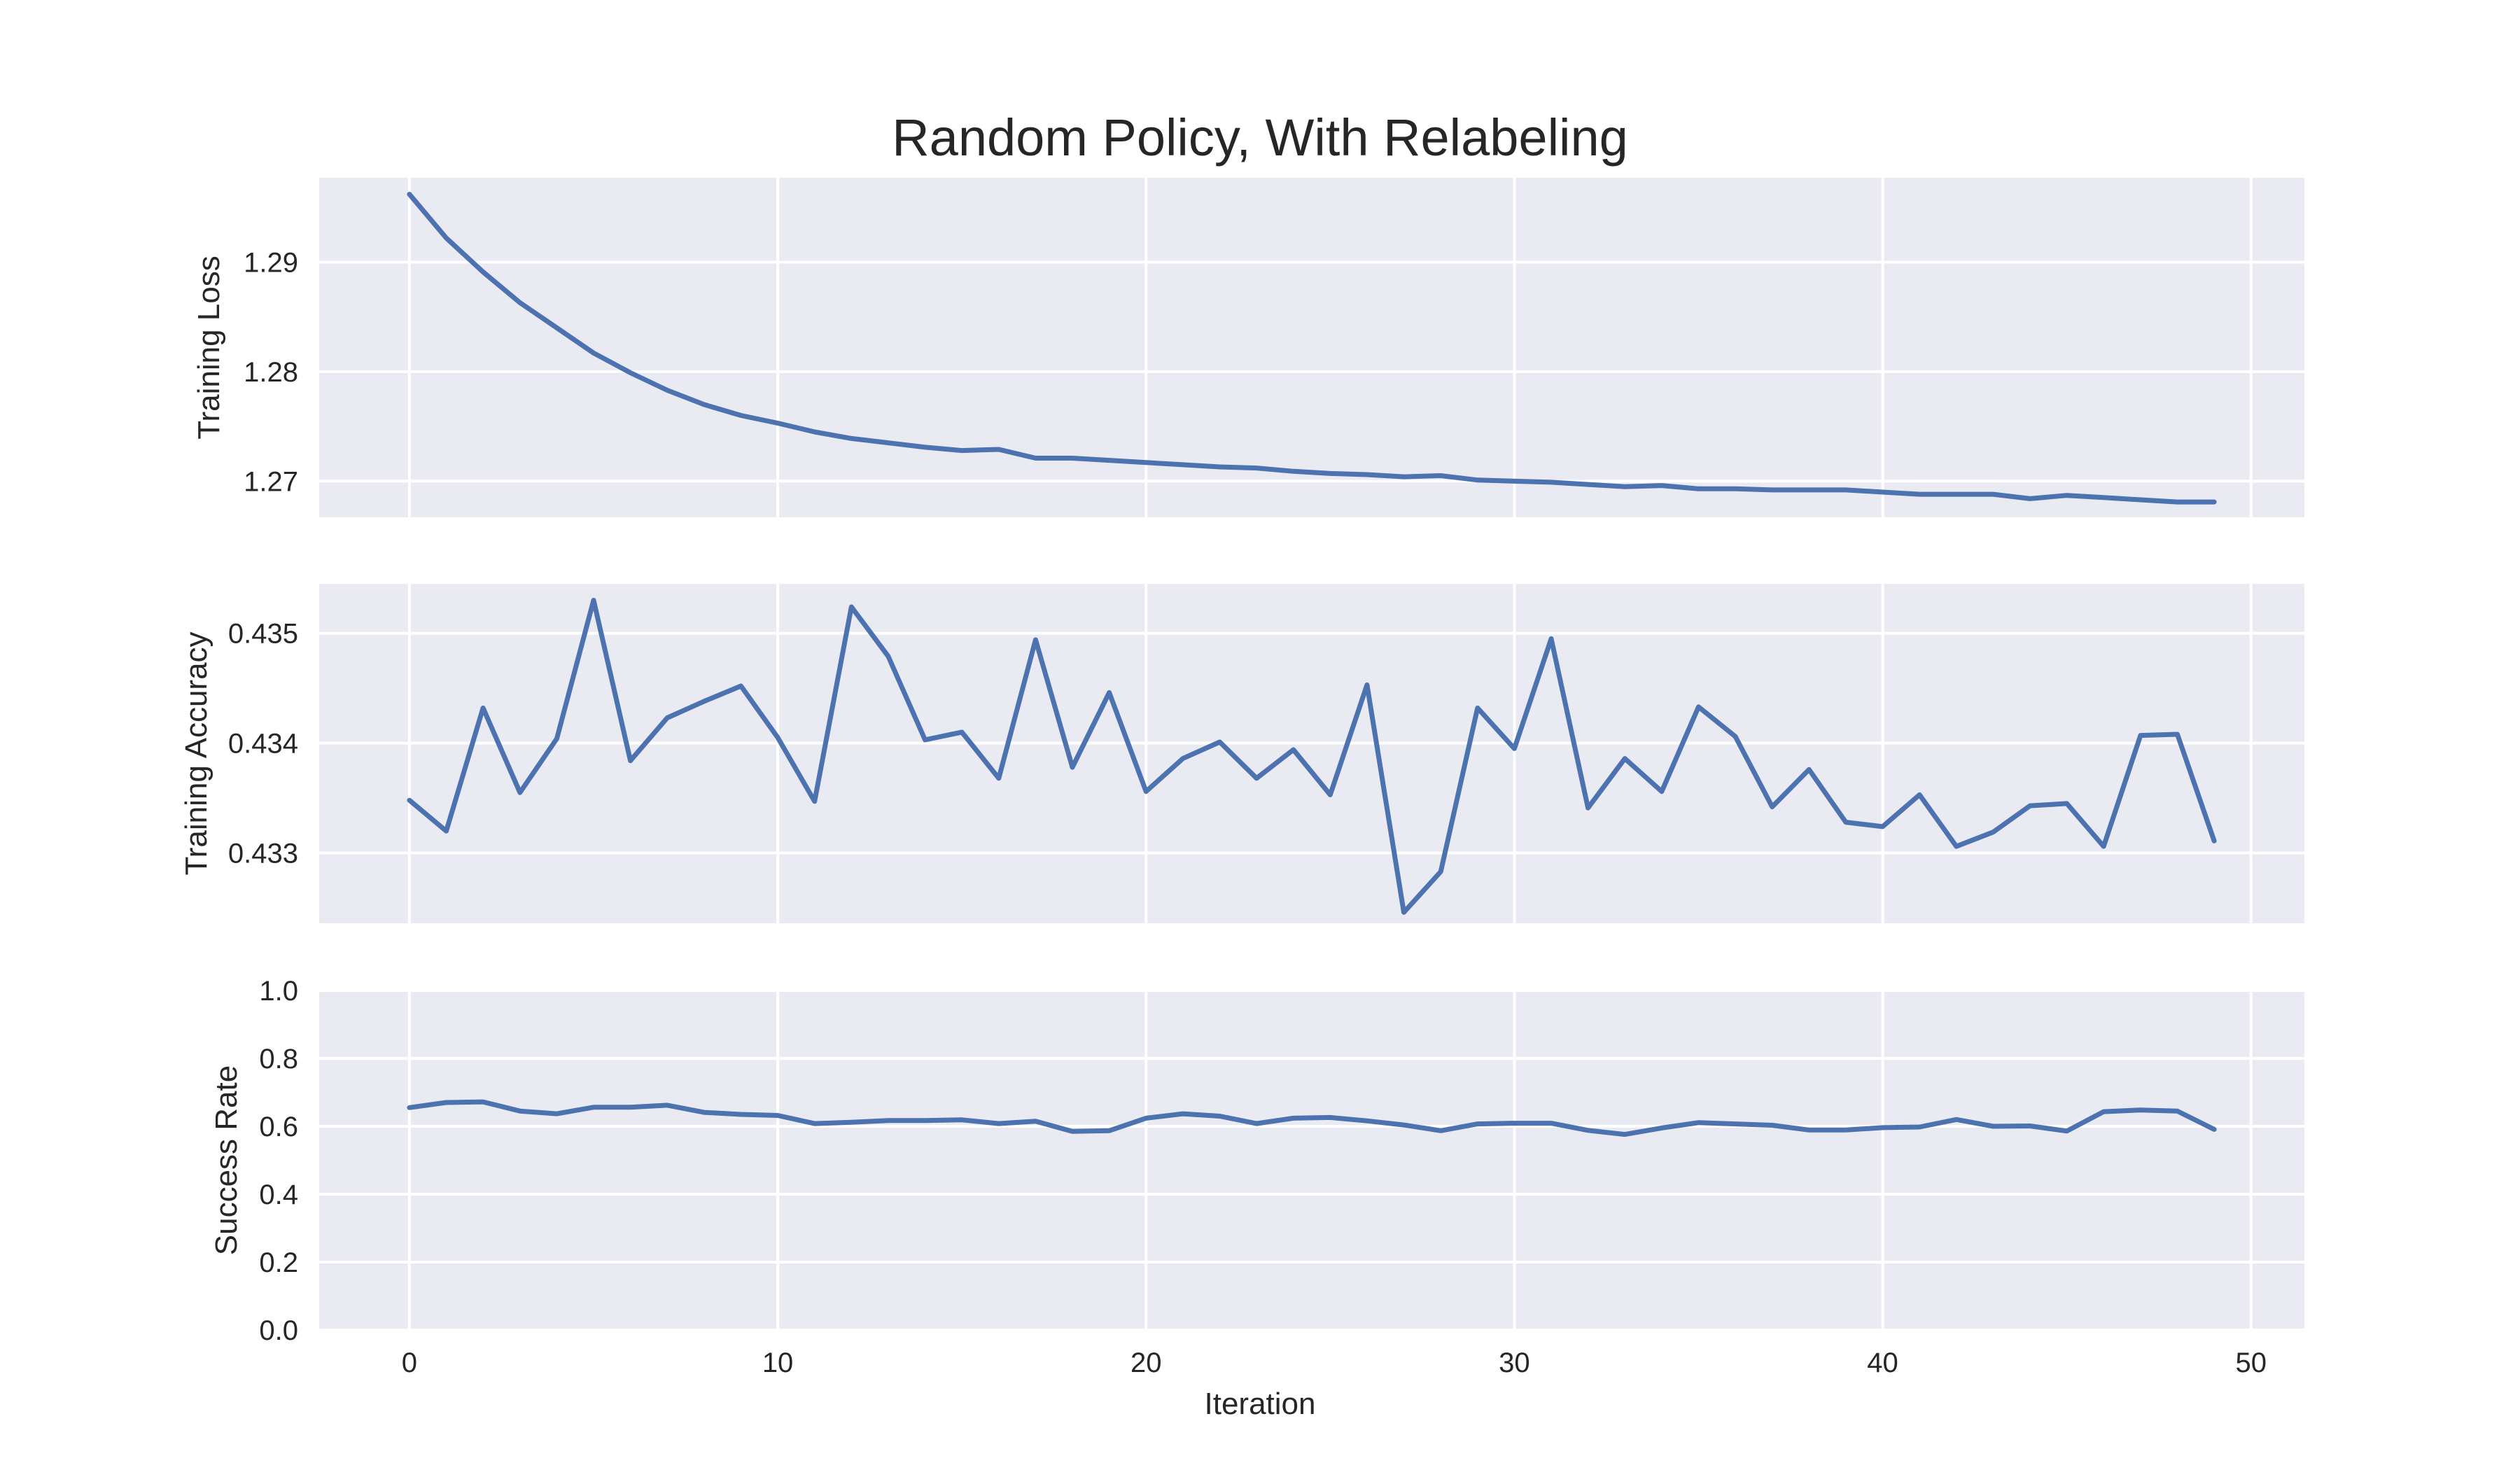  Describe the element at coordinates (278, 1059) in the screenshot. I see `success-rate-y-tick-label: 0.8` at that location.